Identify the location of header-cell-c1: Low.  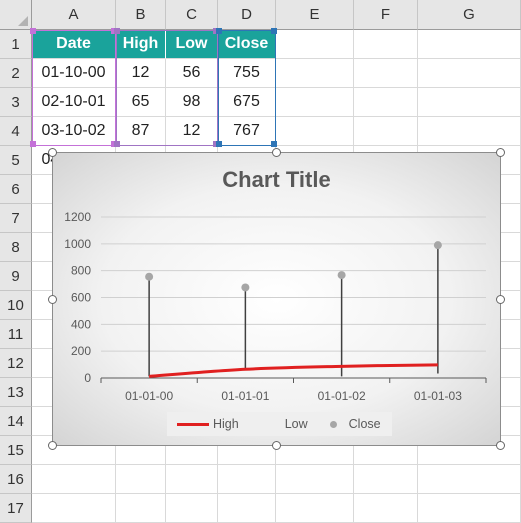
(192, 44).